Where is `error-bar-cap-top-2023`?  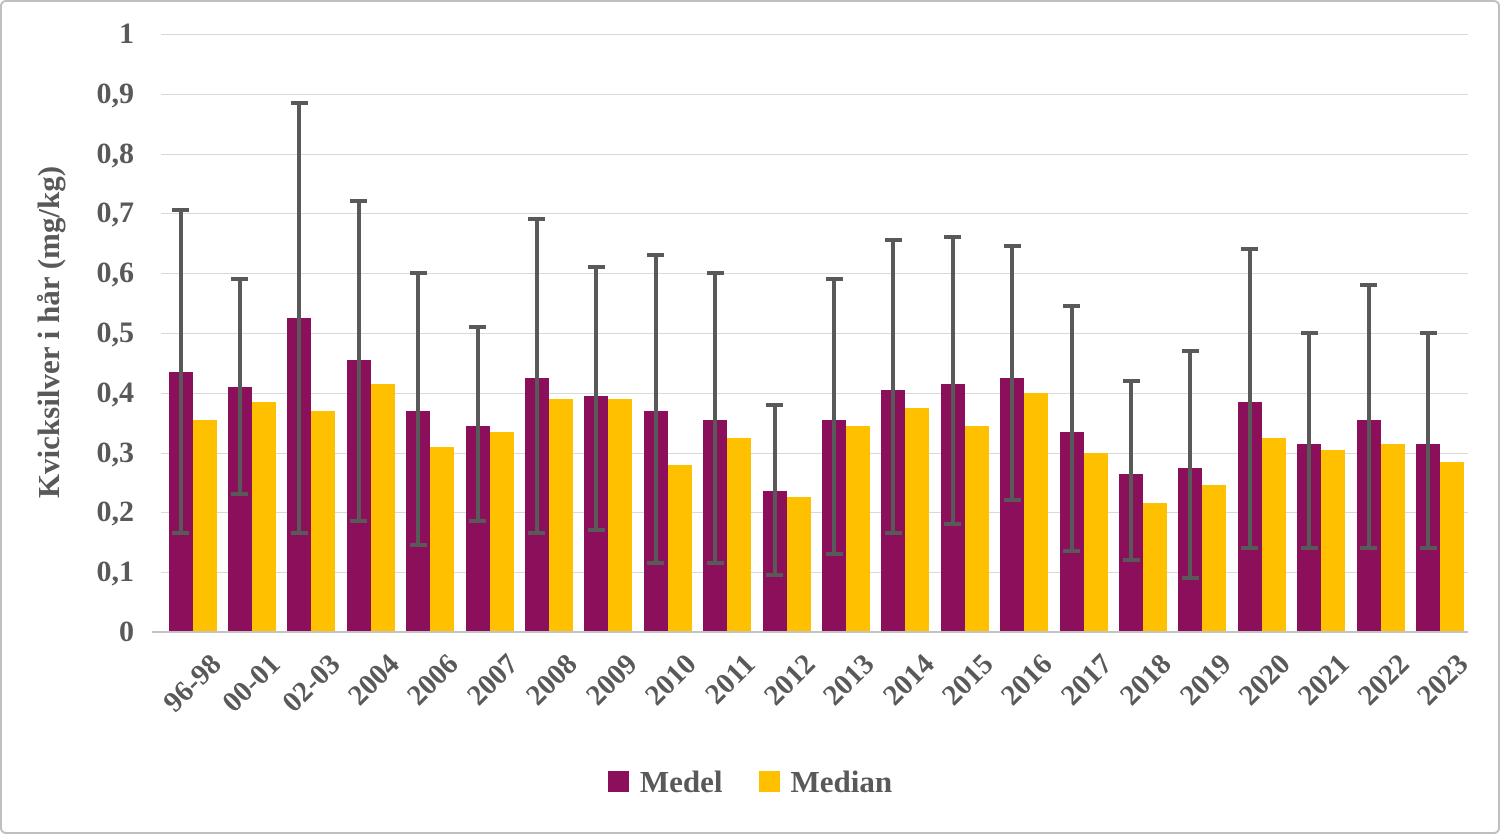
error-bar-cap-top-2023 is located at coordinates (1428, 333).